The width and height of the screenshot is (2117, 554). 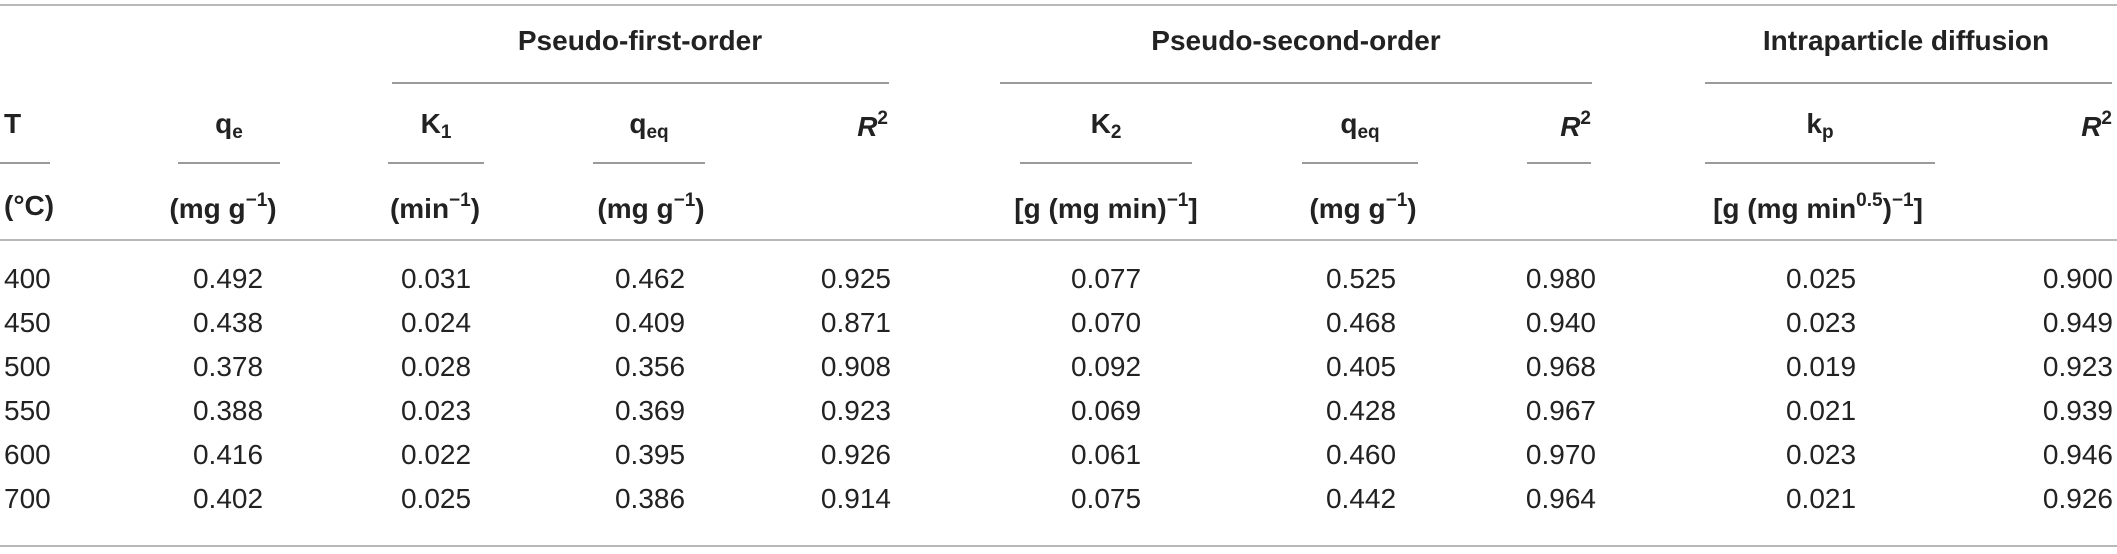 What do you see at coordinates (228, 454) in the screenshot?
I see `table-cell: 0.416` at bounding box center [228, 454].